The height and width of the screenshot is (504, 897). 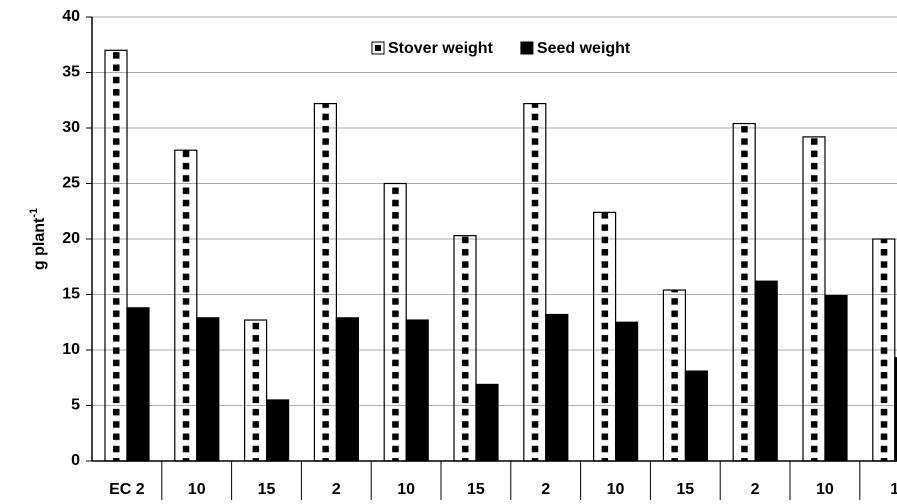 I want to click on y-tick-label: 0, so click(x=75, y=460).